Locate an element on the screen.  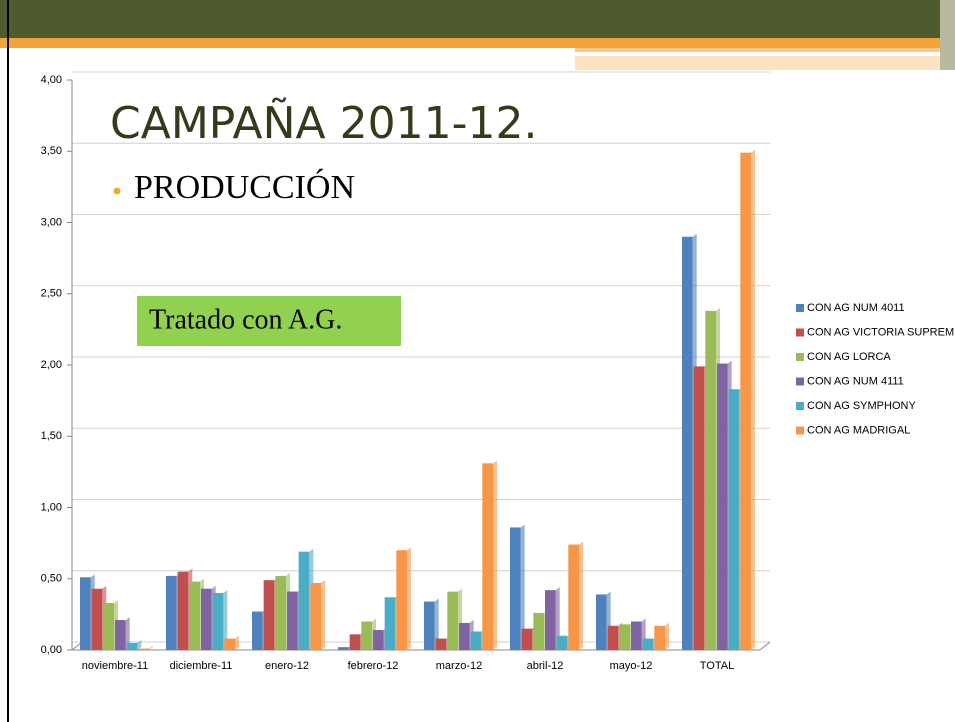
x-tick-label: enero-12 is located at coordinates (287, 666).